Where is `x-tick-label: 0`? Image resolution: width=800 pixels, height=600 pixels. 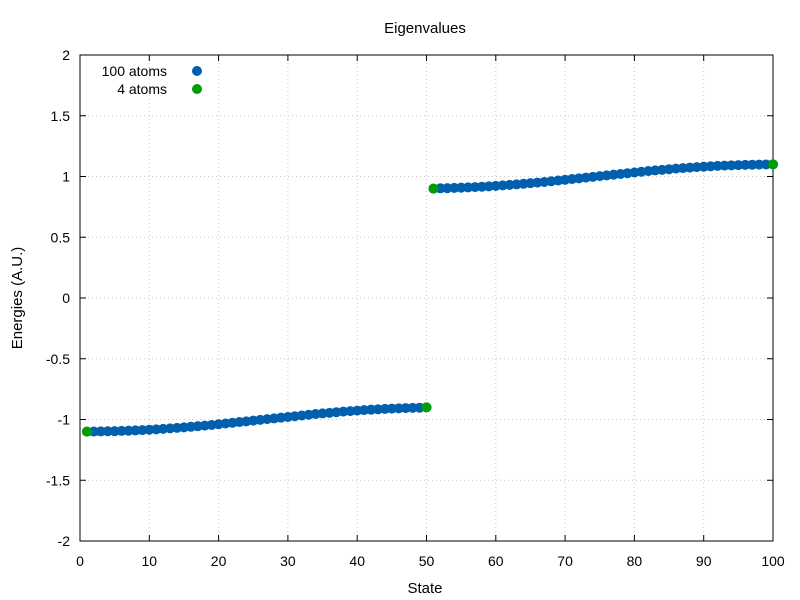
x-tick-label: 0 is located at coordinates (80, 561).